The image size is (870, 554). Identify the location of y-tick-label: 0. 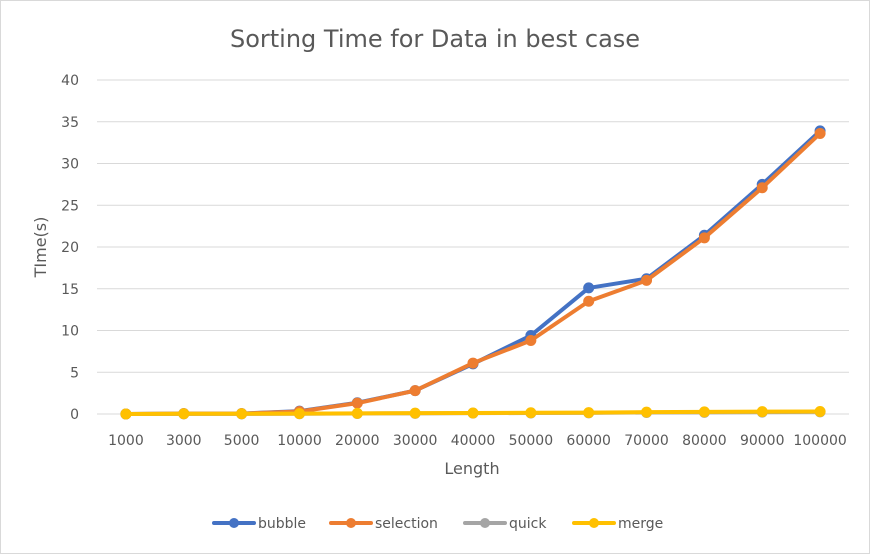
(74, 415).